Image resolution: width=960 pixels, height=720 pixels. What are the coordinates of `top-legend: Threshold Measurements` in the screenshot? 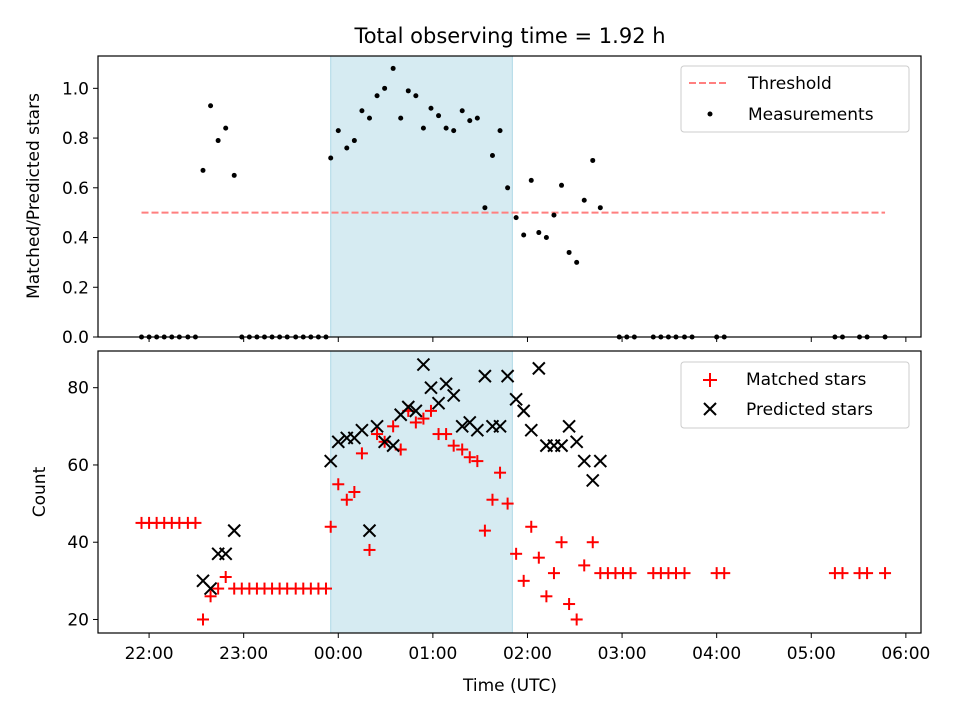 It's located at (795, 99).